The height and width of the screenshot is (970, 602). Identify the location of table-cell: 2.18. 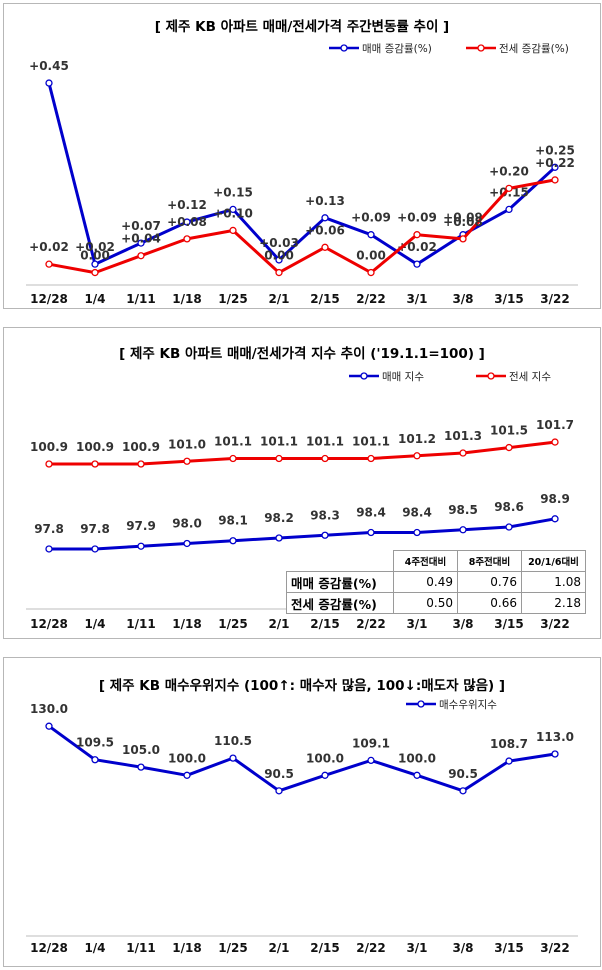
(553, 603).